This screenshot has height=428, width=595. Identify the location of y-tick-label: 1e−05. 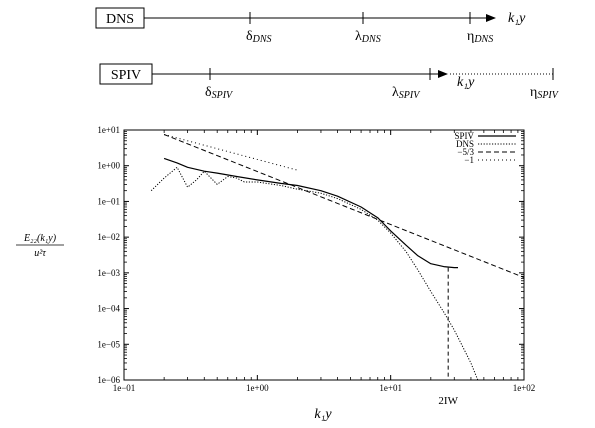
(108, 344).